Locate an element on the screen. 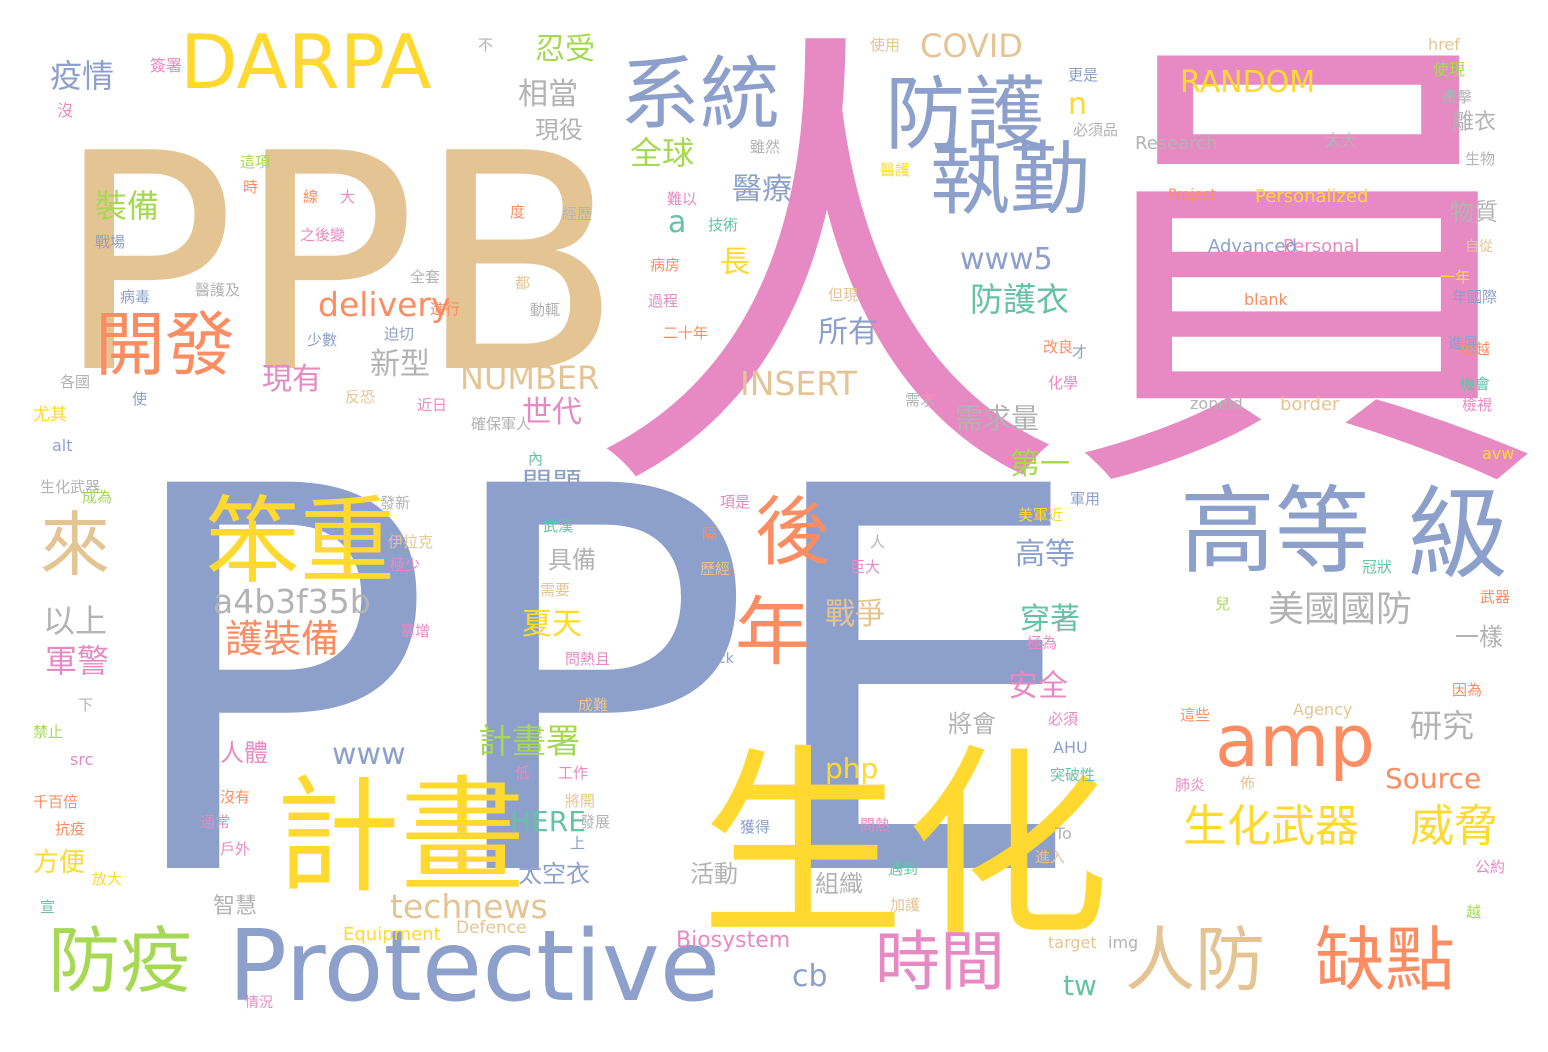 The image size is (1548, 1052). cloud-word: 物質 is located at coordinates (1474, 212).